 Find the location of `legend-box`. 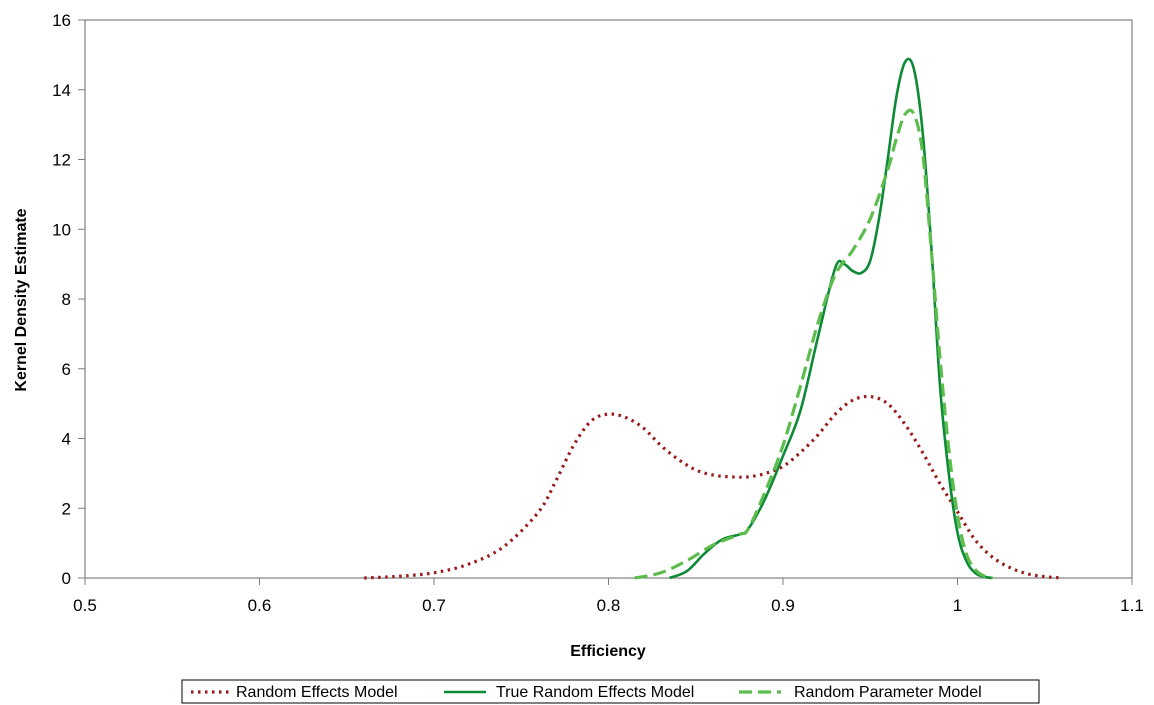

legend-box is located at coordinates (610, 691).